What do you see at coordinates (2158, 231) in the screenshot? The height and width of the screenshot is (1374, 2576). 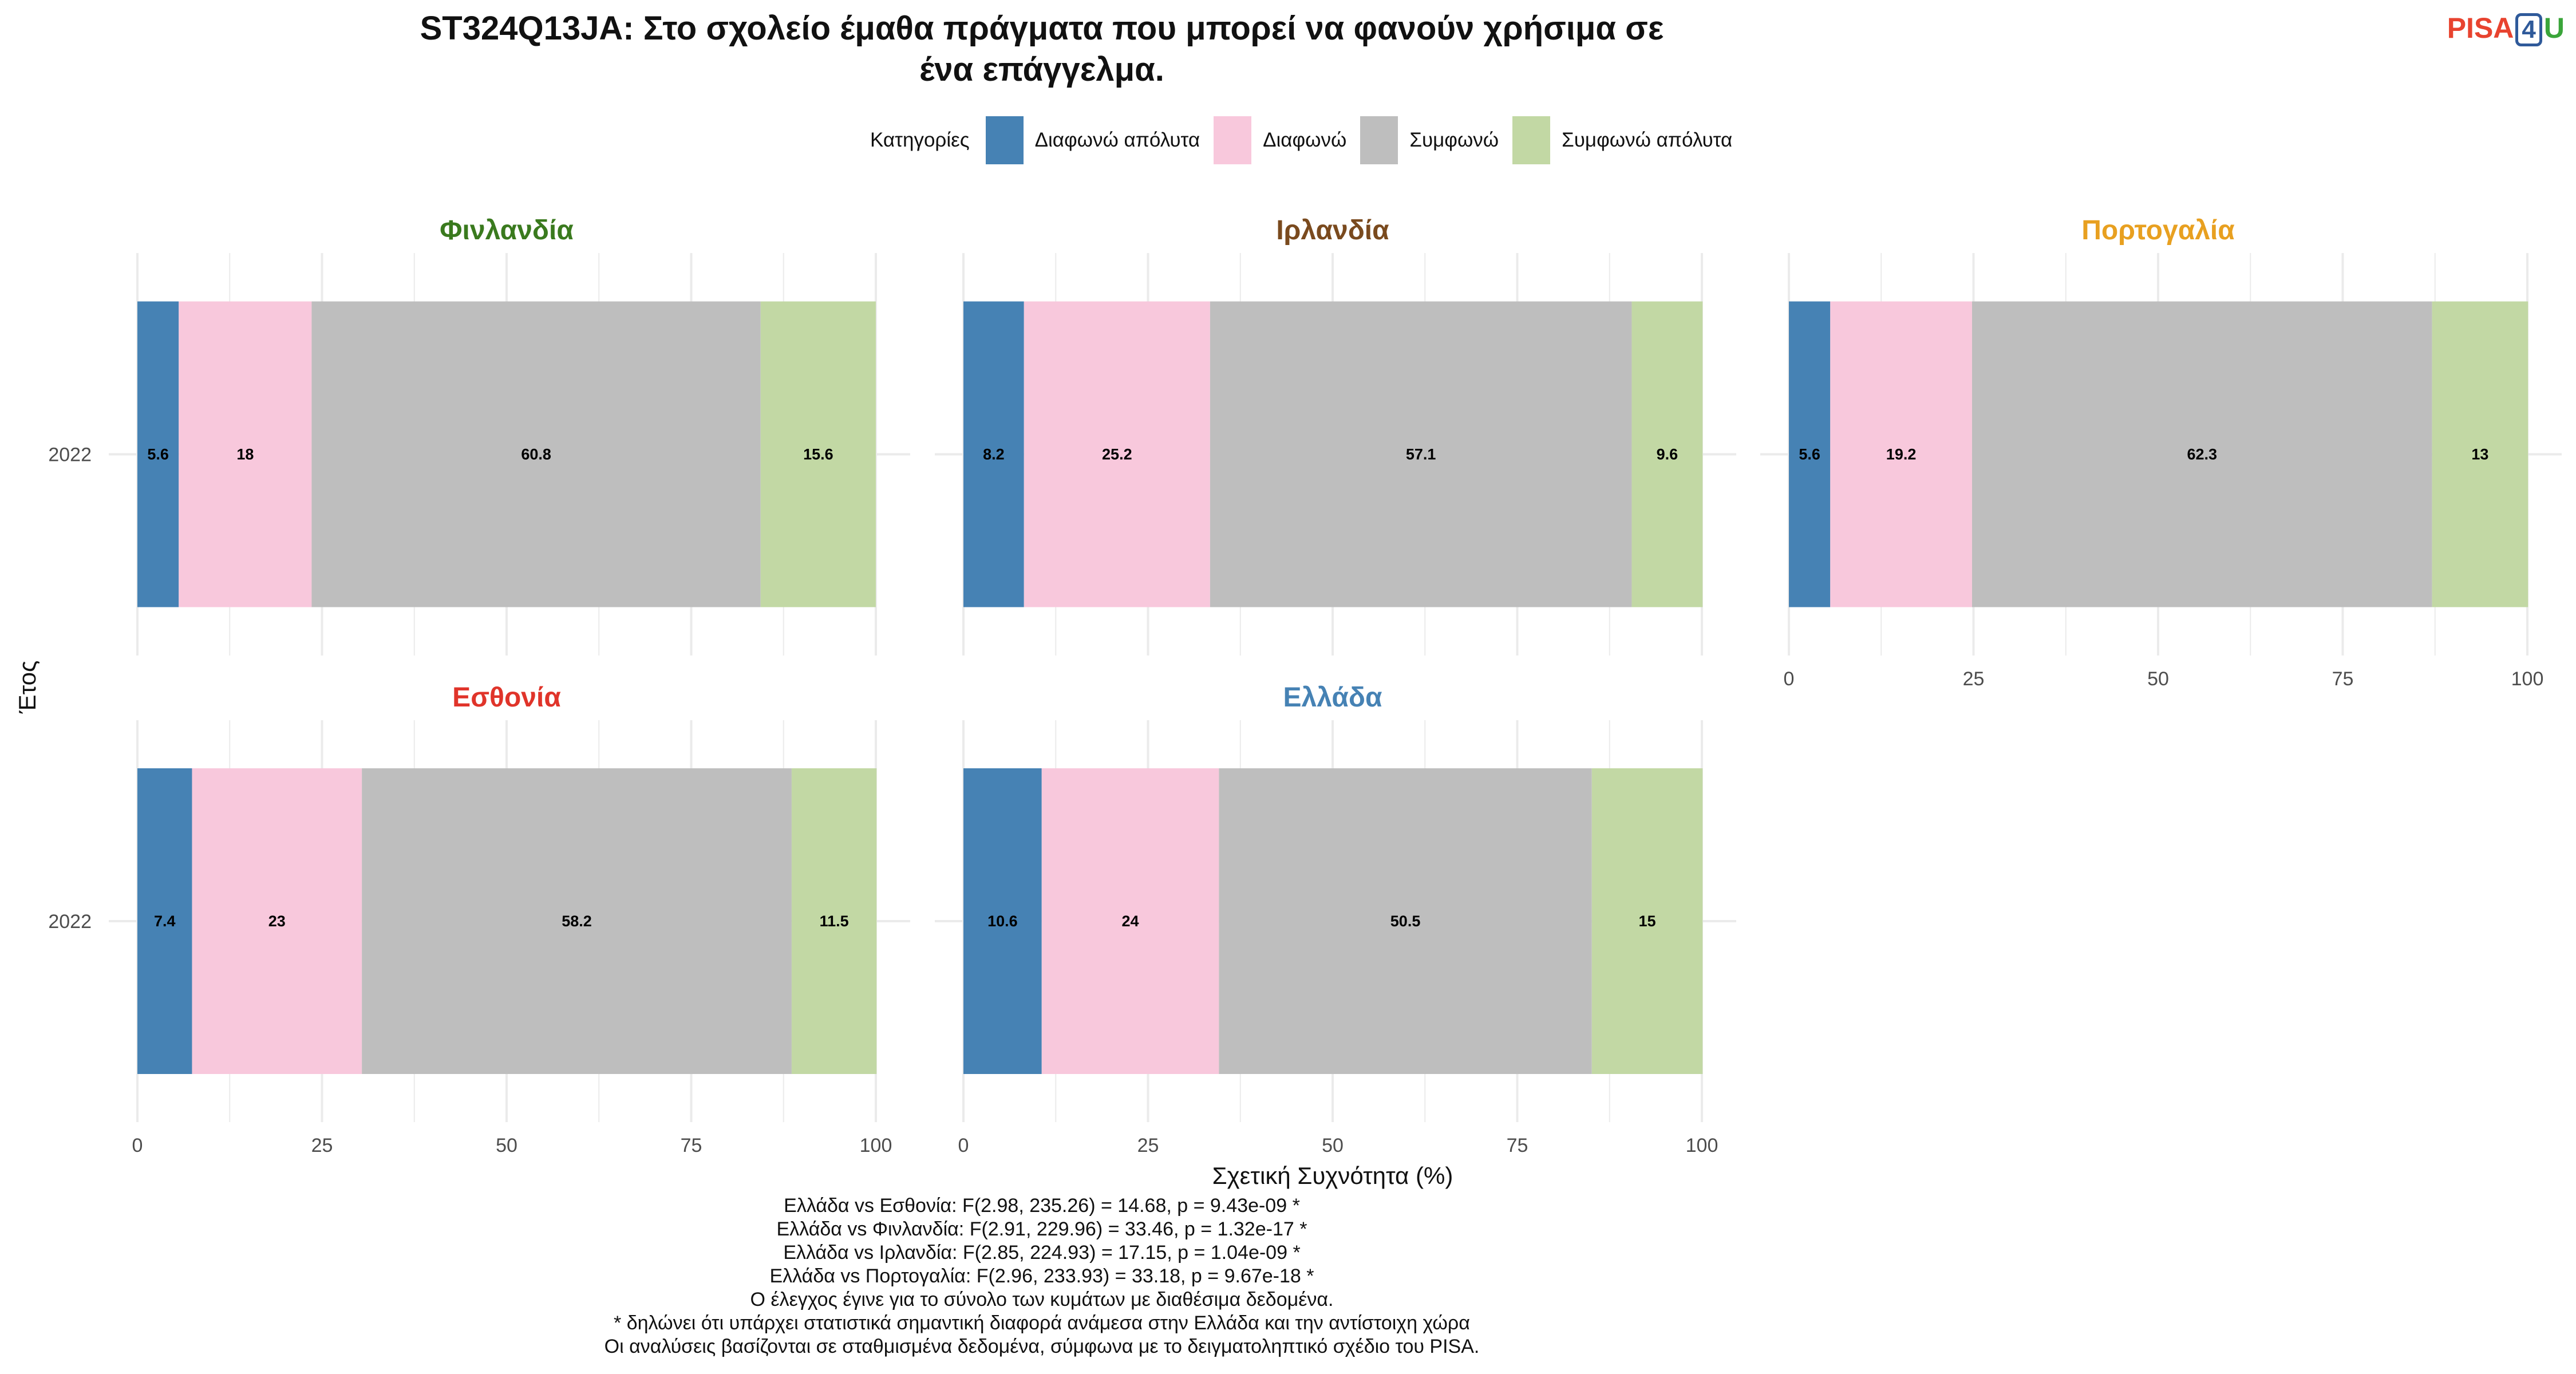 I see `panel-title-country: Πορτογαλία` at bounding box center [2158, 231].